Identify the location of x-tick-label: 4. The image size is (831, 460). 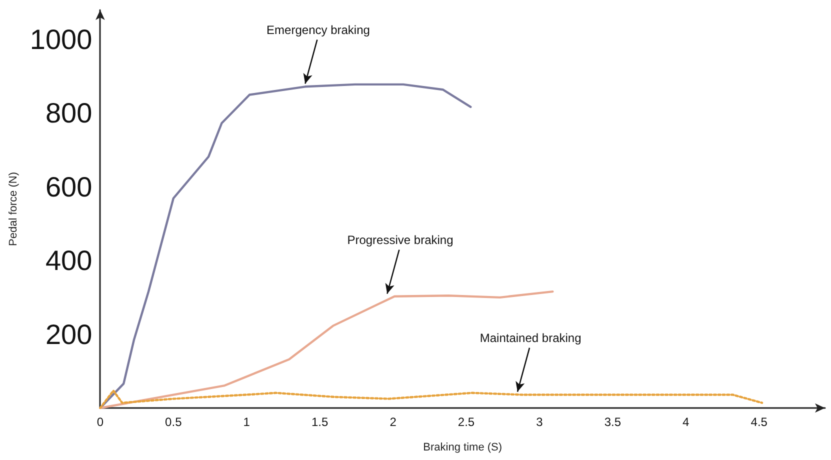
(686, 422).